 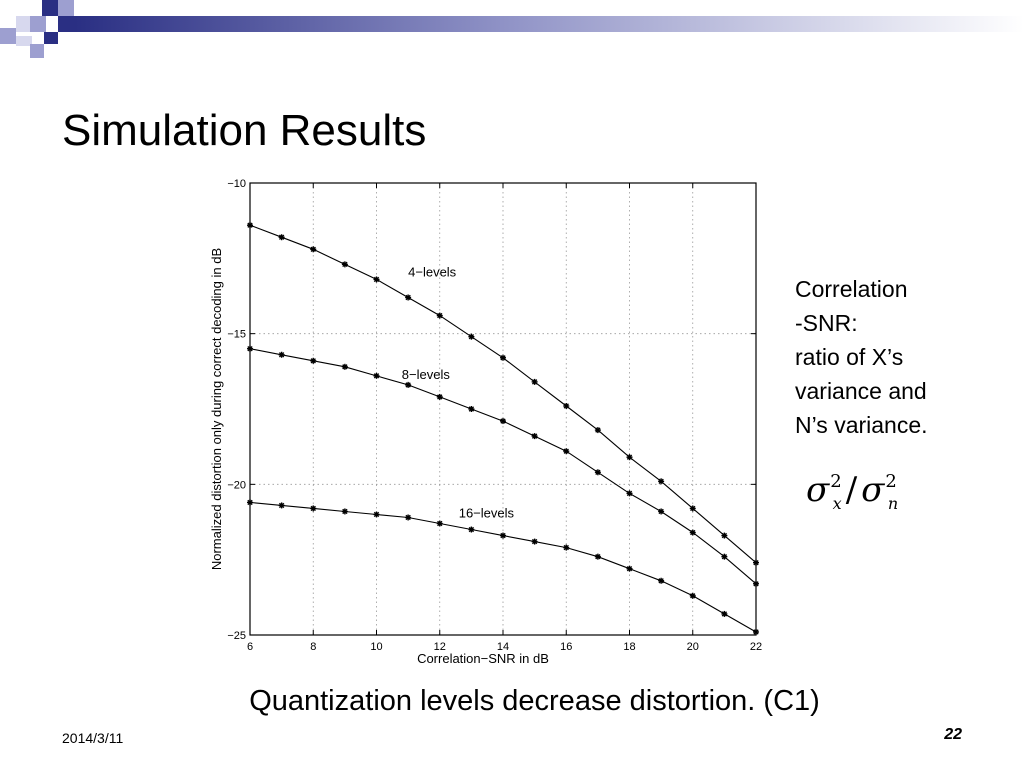 I want to click on y-tick-label--10: −10, so click(x=236, y=184).